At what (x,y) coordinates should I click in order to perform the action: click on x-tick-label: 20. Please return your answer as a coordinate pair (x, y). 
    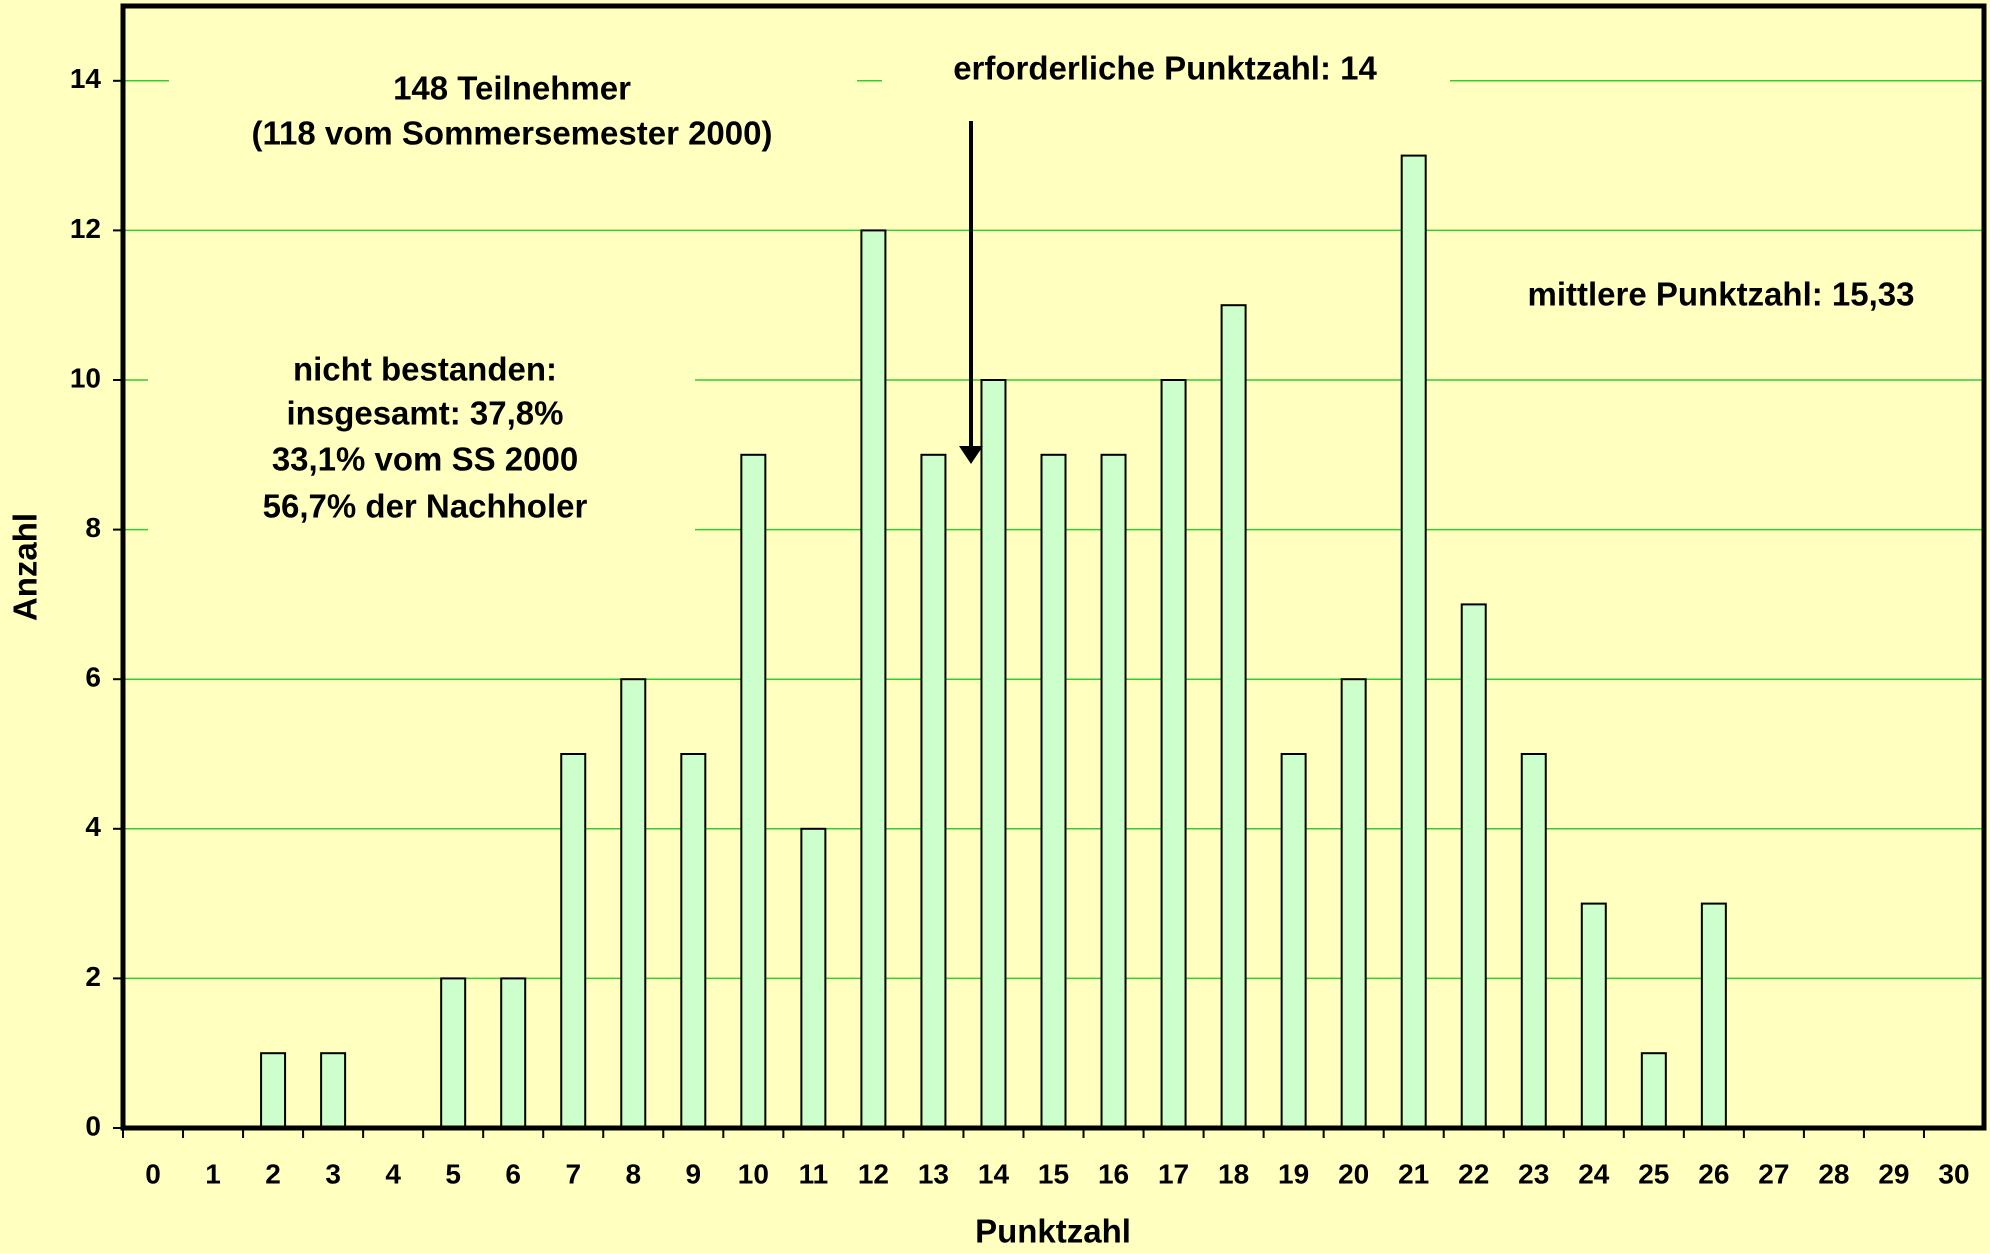
    Looking at the image, I should click on (1353, 1173).